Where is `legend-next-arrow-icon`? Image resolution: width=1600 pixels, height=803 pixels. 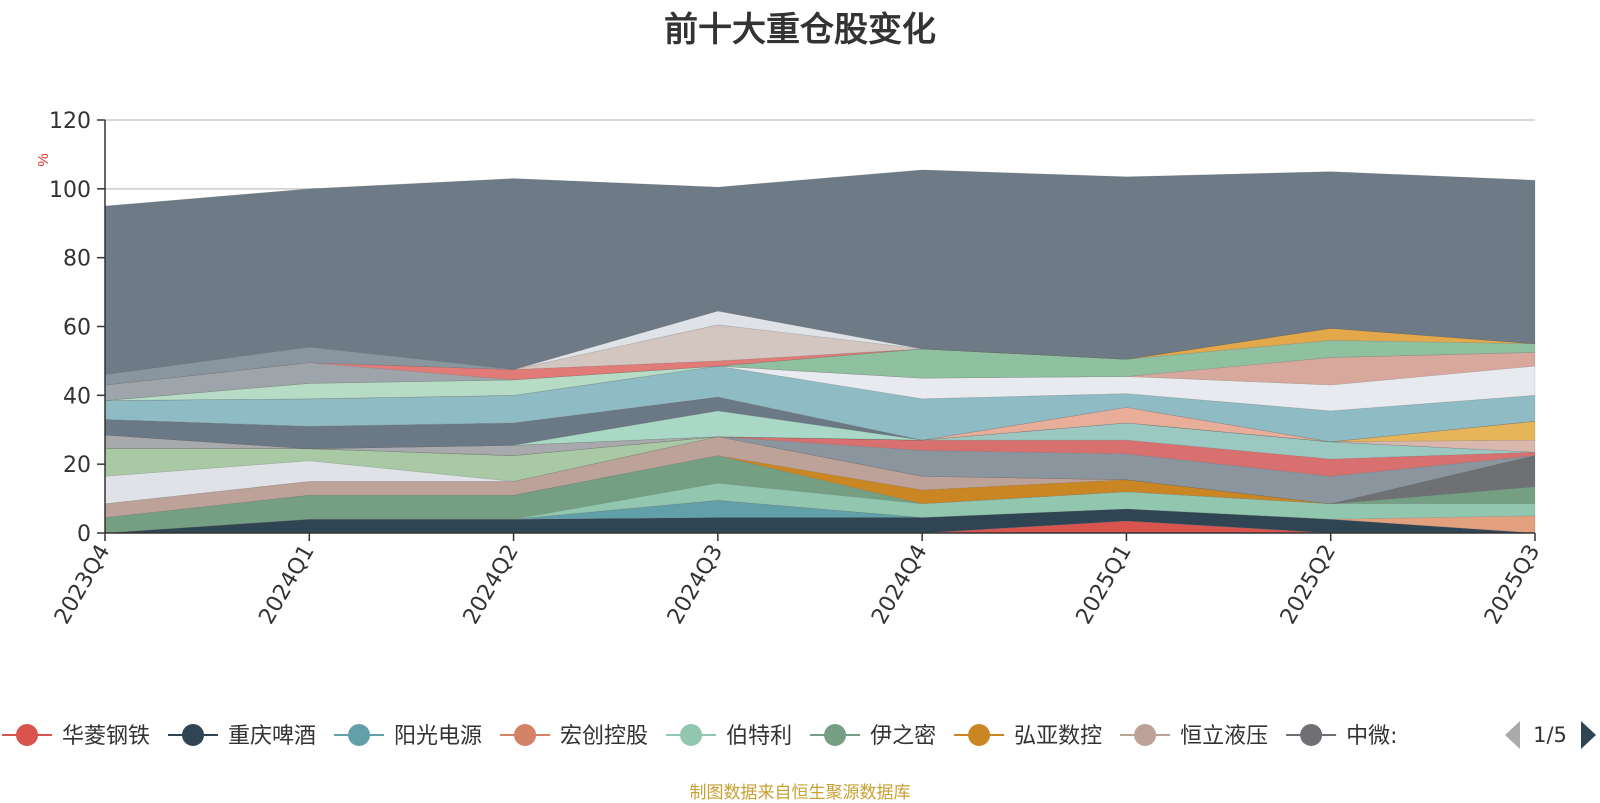
legend-next-arrow-icon is located at coordinates (1588, 735).